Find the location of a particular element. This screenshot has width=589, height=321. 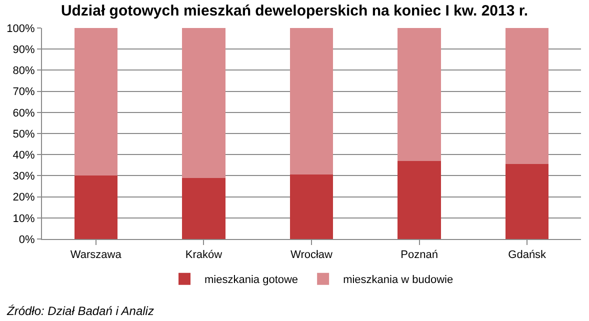

y-tick-label: 30% is located at coordinates (24, 176).